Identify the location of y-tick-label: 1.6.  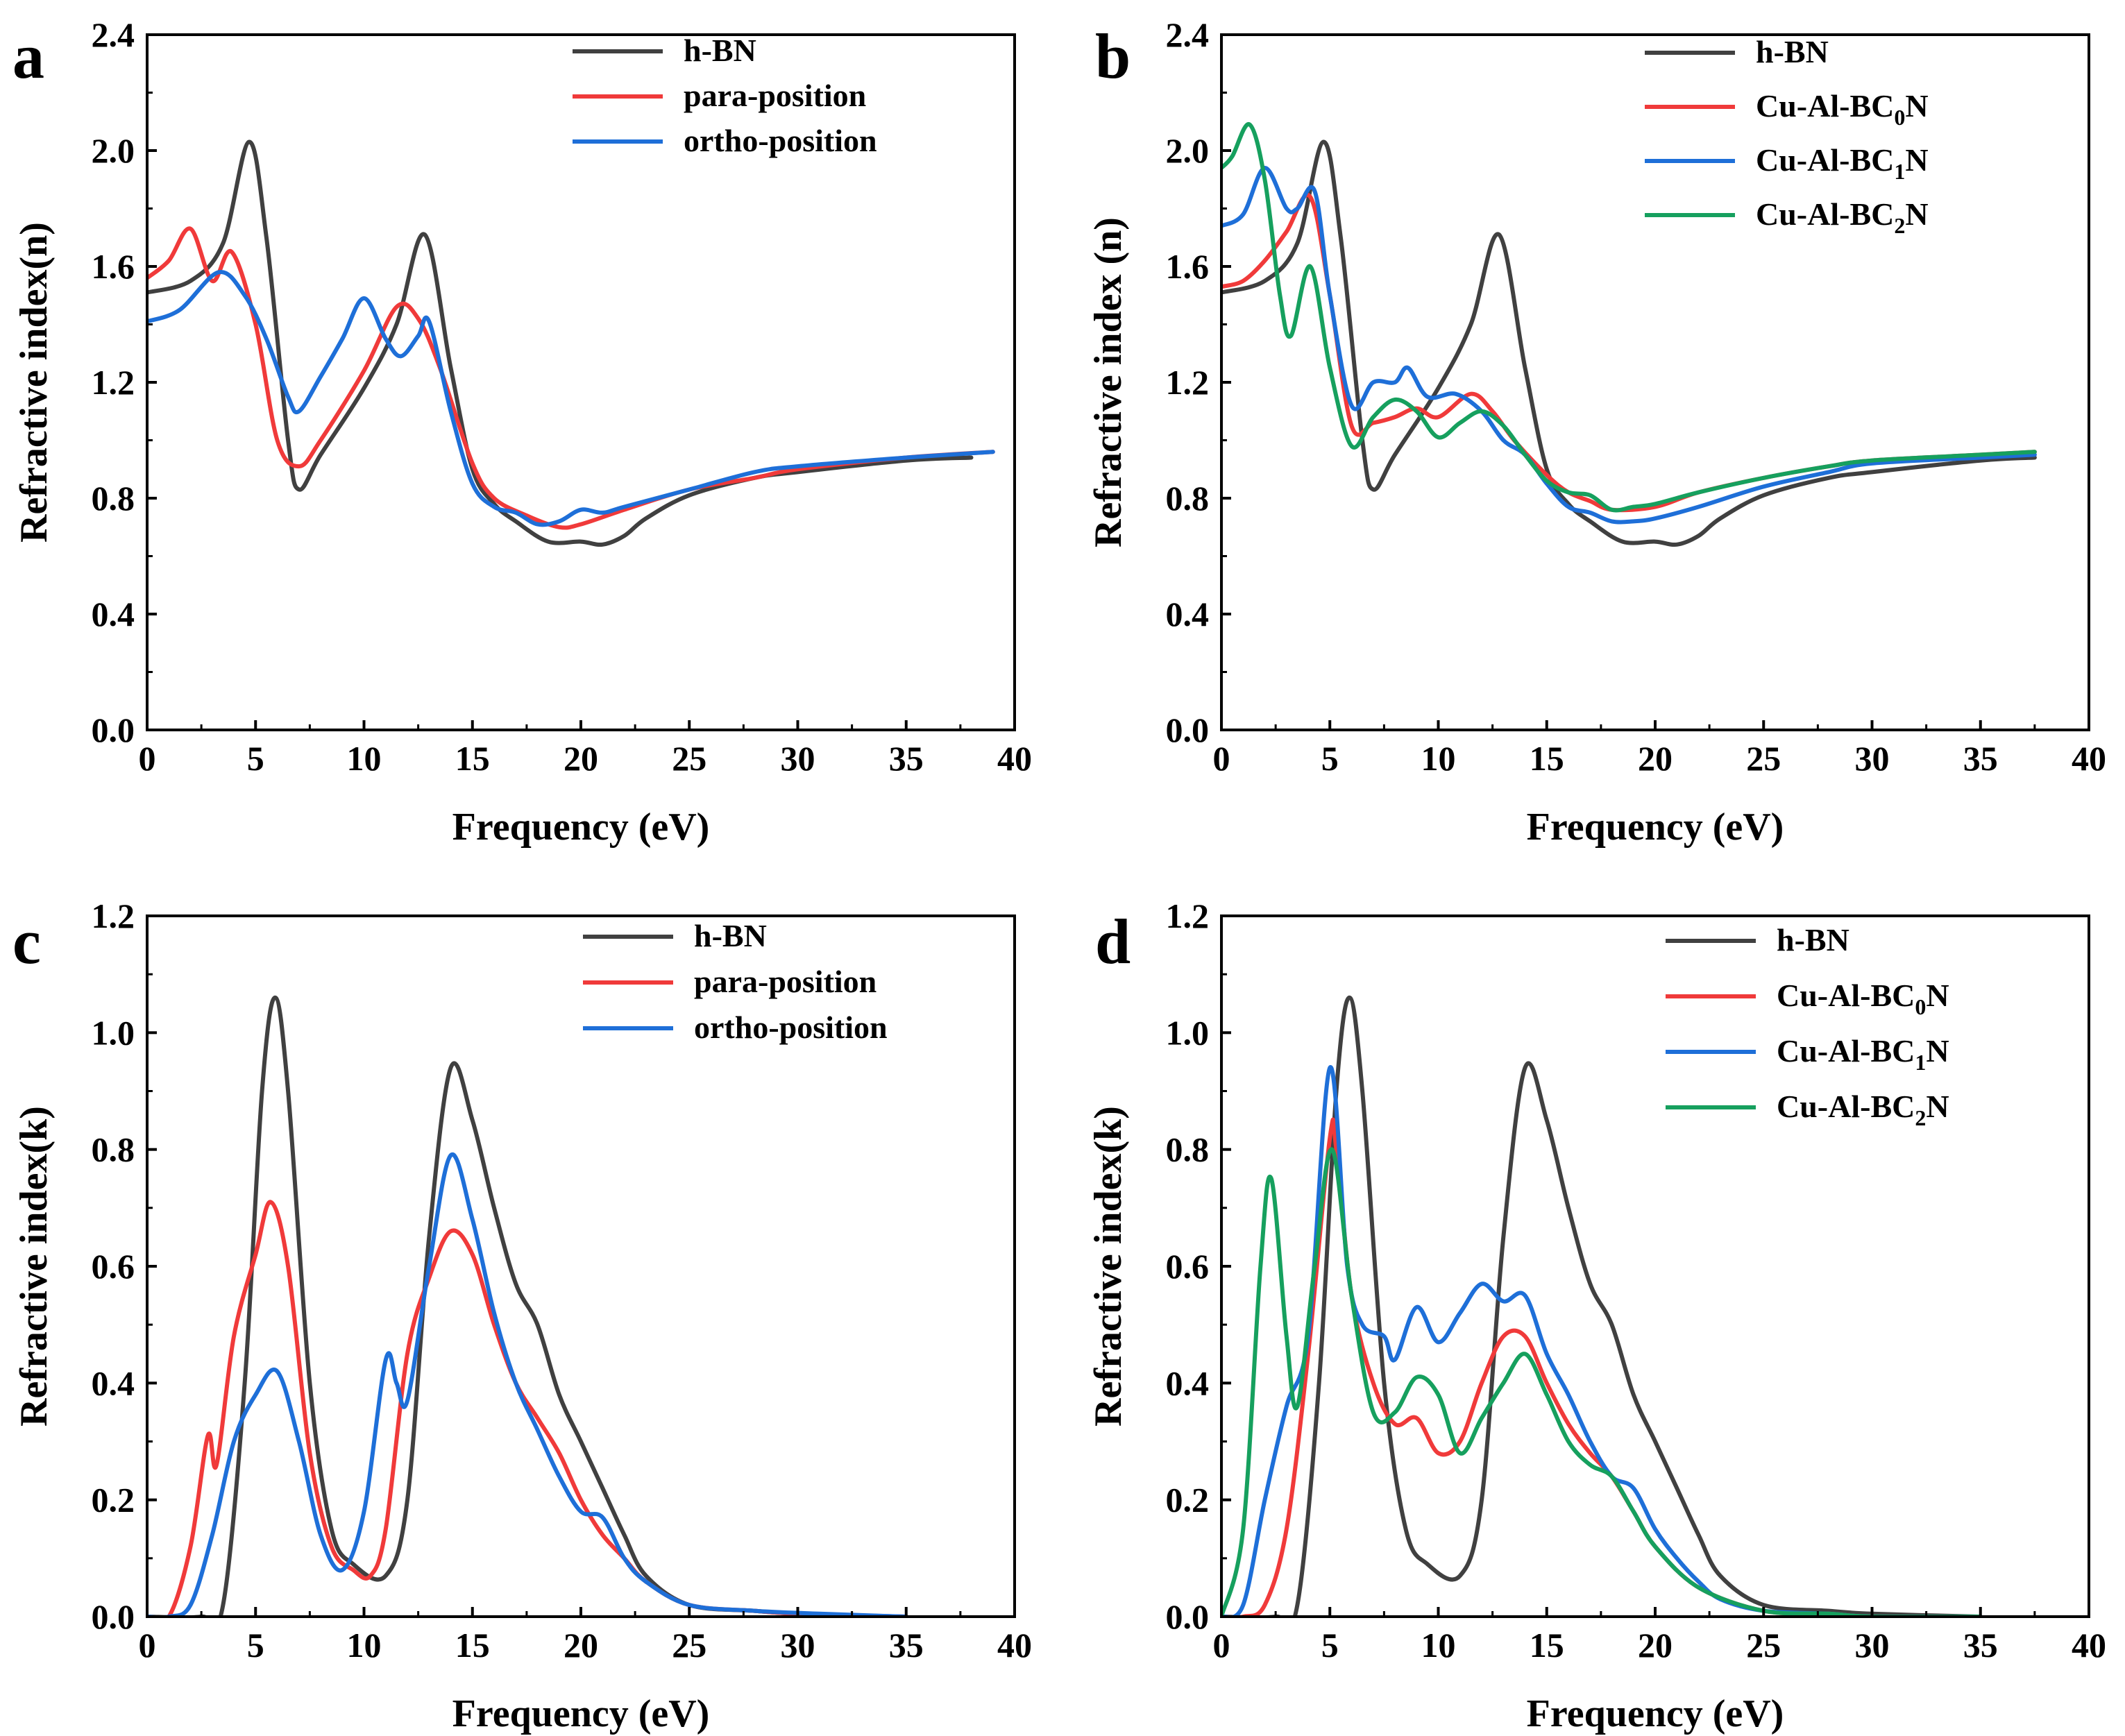
(113, 266).